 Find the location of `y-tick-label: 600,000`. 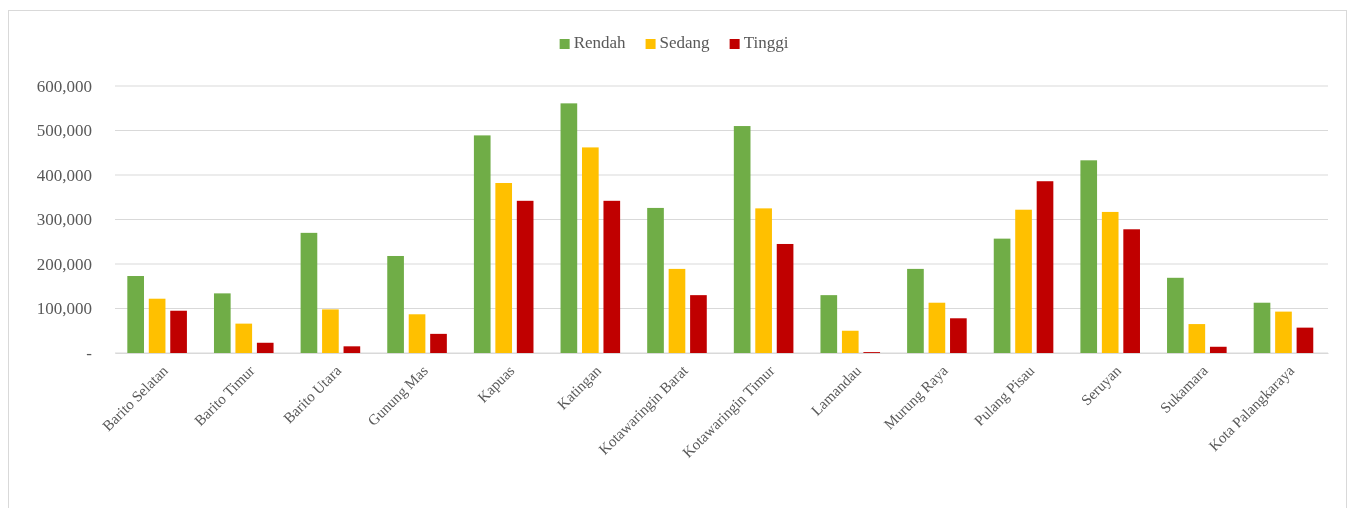

y-tick-label: 600,000 is located at coordinates (64, 86).